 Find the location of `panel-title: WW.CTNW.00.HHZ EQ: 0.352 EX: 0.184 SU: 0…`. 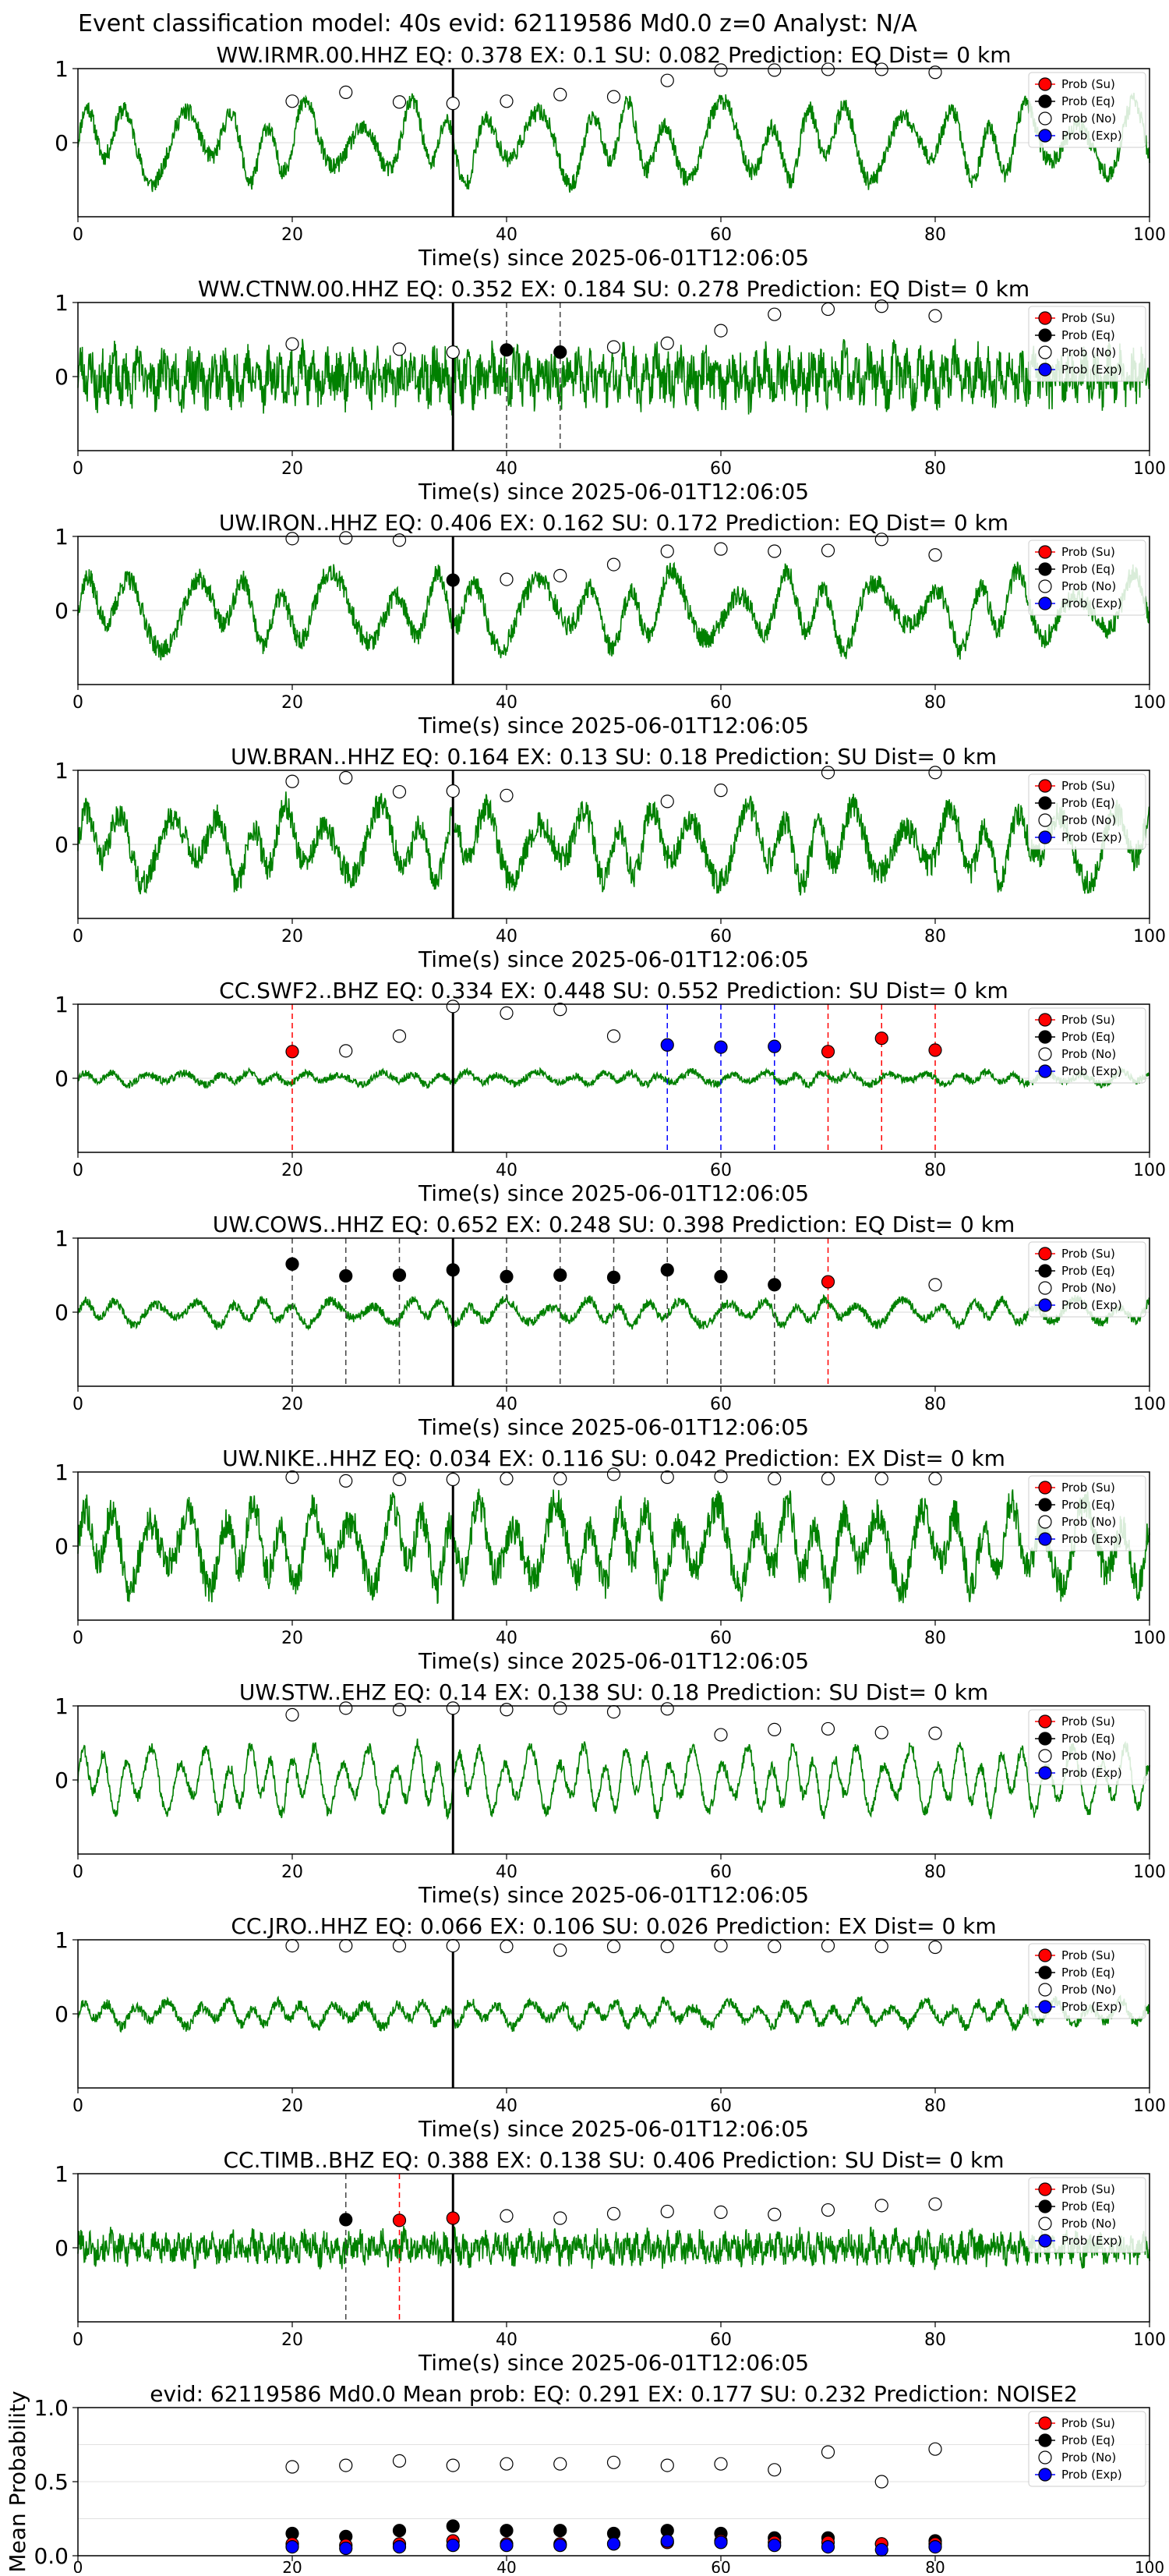

panel-title: WW.CTNW.00.HHZ EQ: 0.352 EX: 0.184 SU: 0… is located at coordinates (613, 289).